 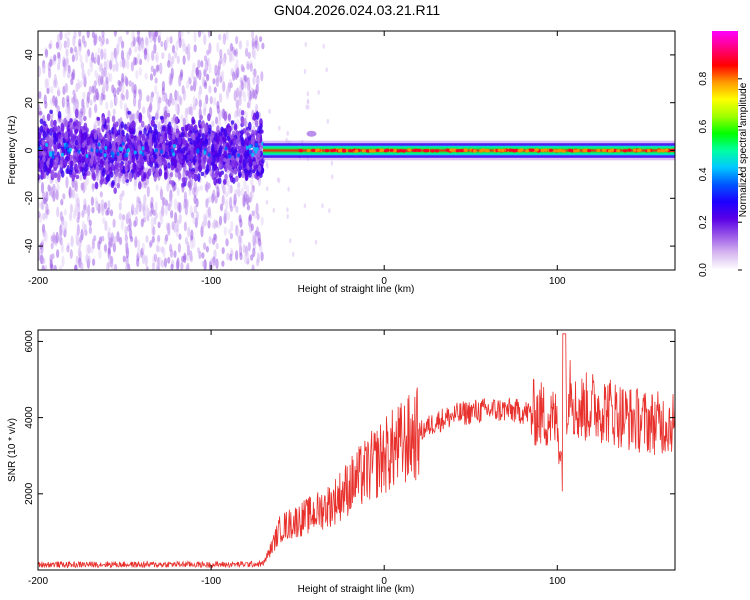 What do you see at coordinates (29, 198) in the screenshot?
I see `y-tick-label: -20` at bounding box center [29, 198].